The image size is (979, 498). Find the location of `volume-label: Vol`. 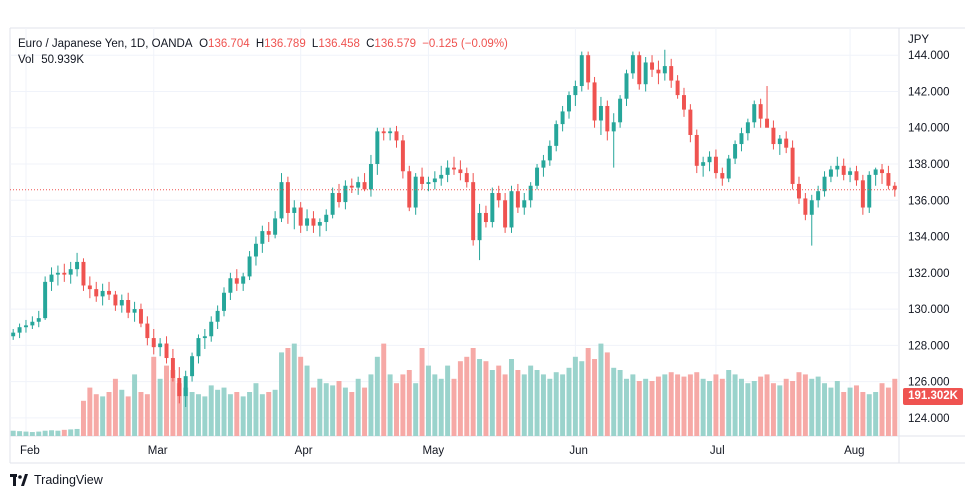

volume-label: Vol is located at coordinates (26, 60).